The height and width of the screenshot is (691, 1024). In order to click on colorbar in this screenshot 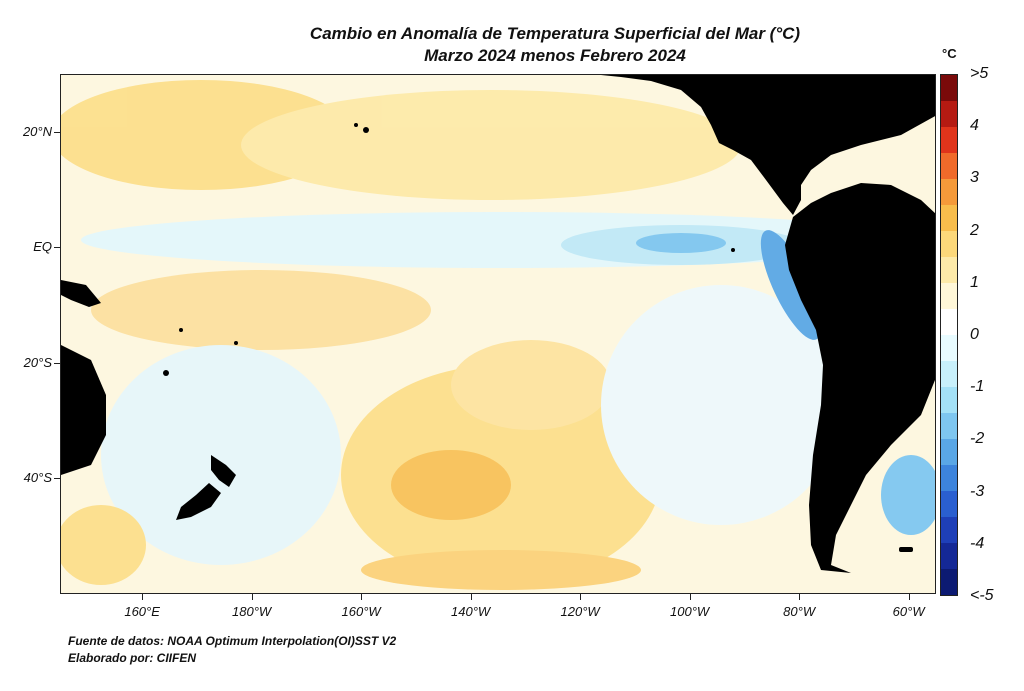, I will do `click(949, 335)`.